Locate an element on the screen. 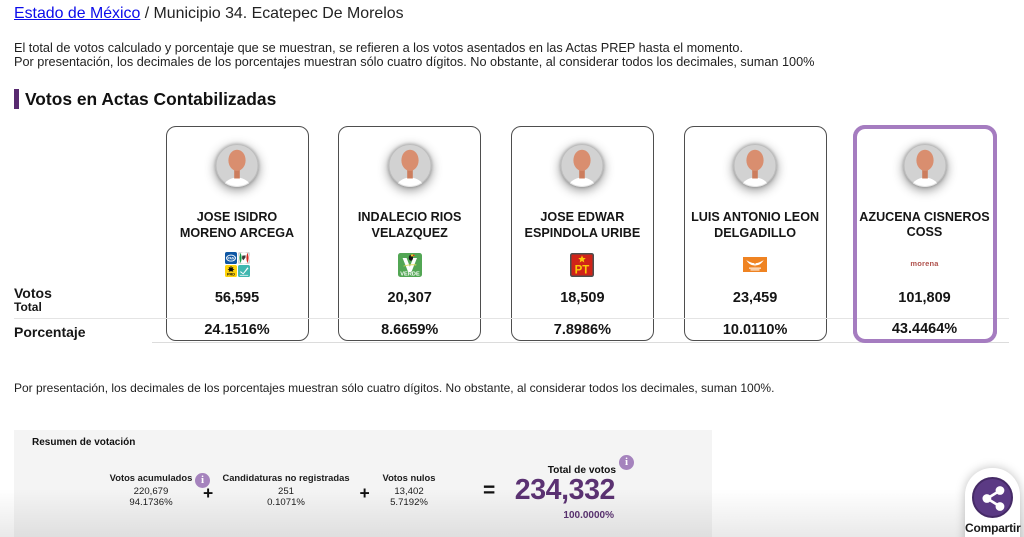 This screenshot has height=537, width=1024. svg-text: VERDE is located at coordinates (410, 274).